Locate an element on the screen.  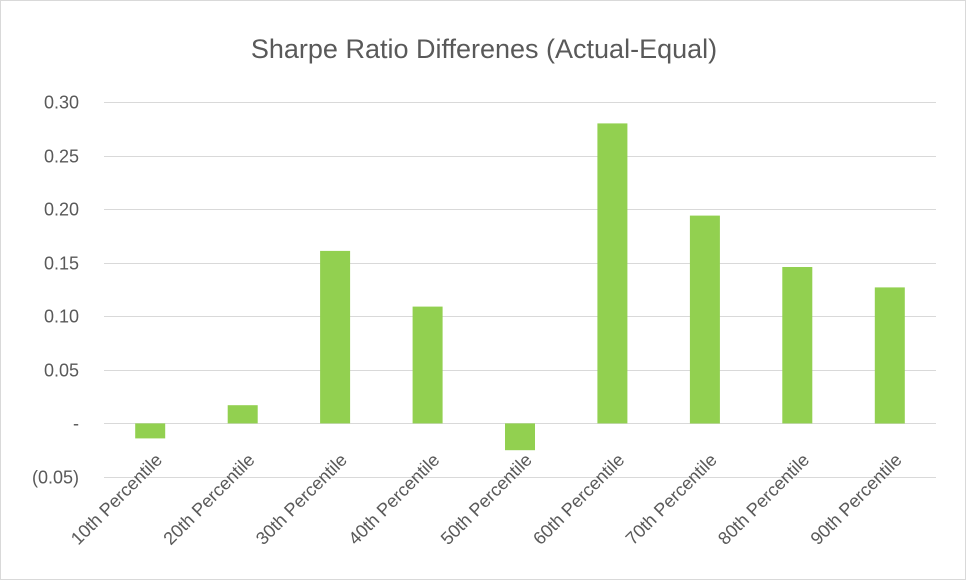
x-category-label: 90th Percentile is located at coordinates (856, 499).